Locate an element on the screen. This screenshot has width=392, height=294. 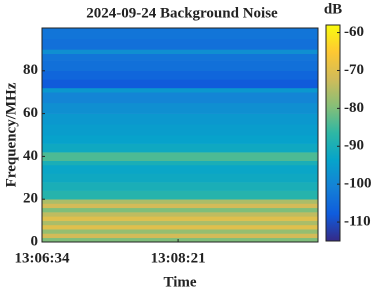
colorbar-tick-label: -100 is located at coordinates (358, 184).